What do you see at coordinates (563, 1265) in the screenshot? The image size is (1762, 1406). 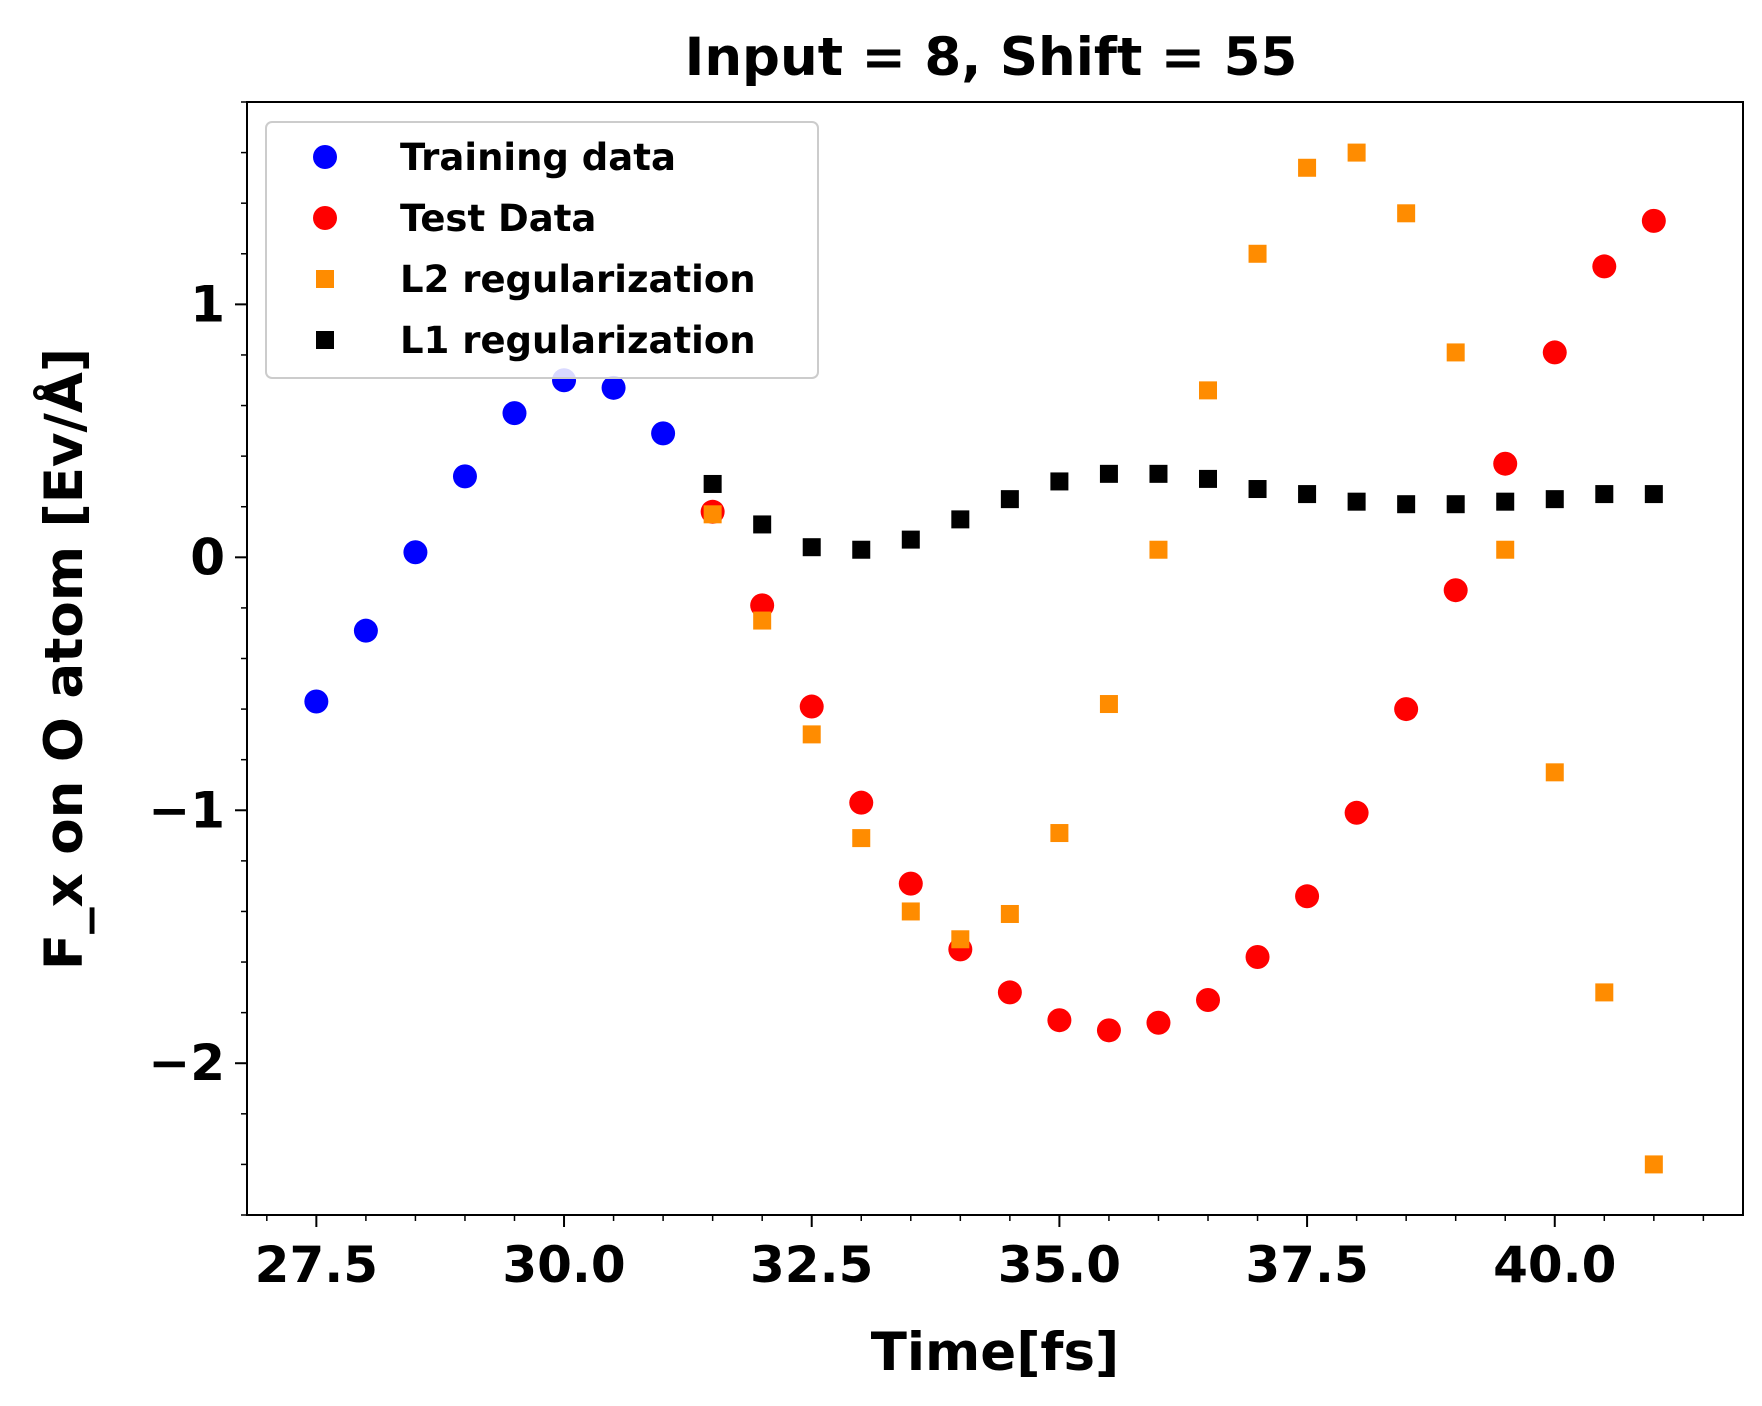 I see `x-tick-label: 30.0` at bounding box center [563, 1265].